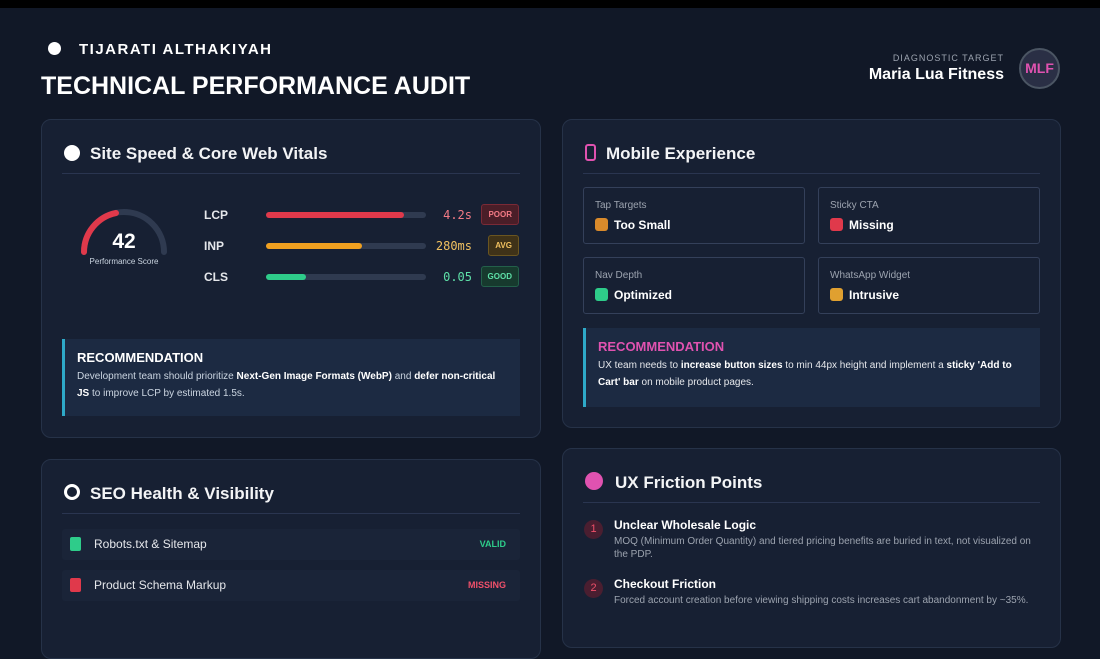  What do you see at coordinates (619, 275) in the screenshot?
I see `cell-label: Nav Depth` at bounding box center [619, 275].